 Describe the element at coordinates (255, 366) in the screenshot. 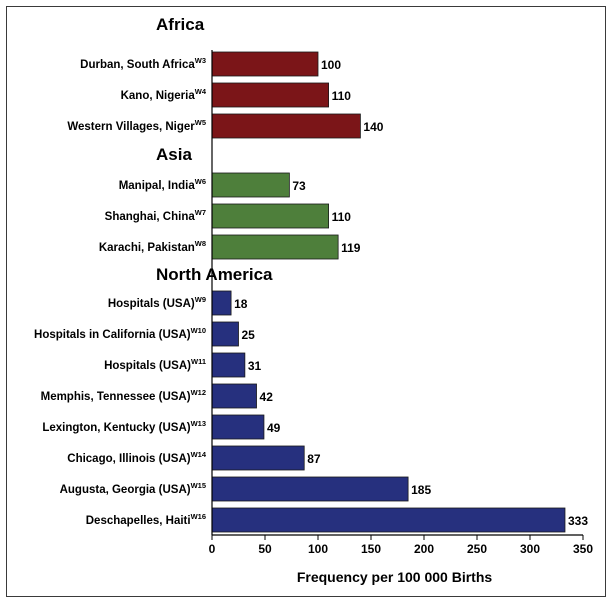

I see `data-label: 31` at that location.